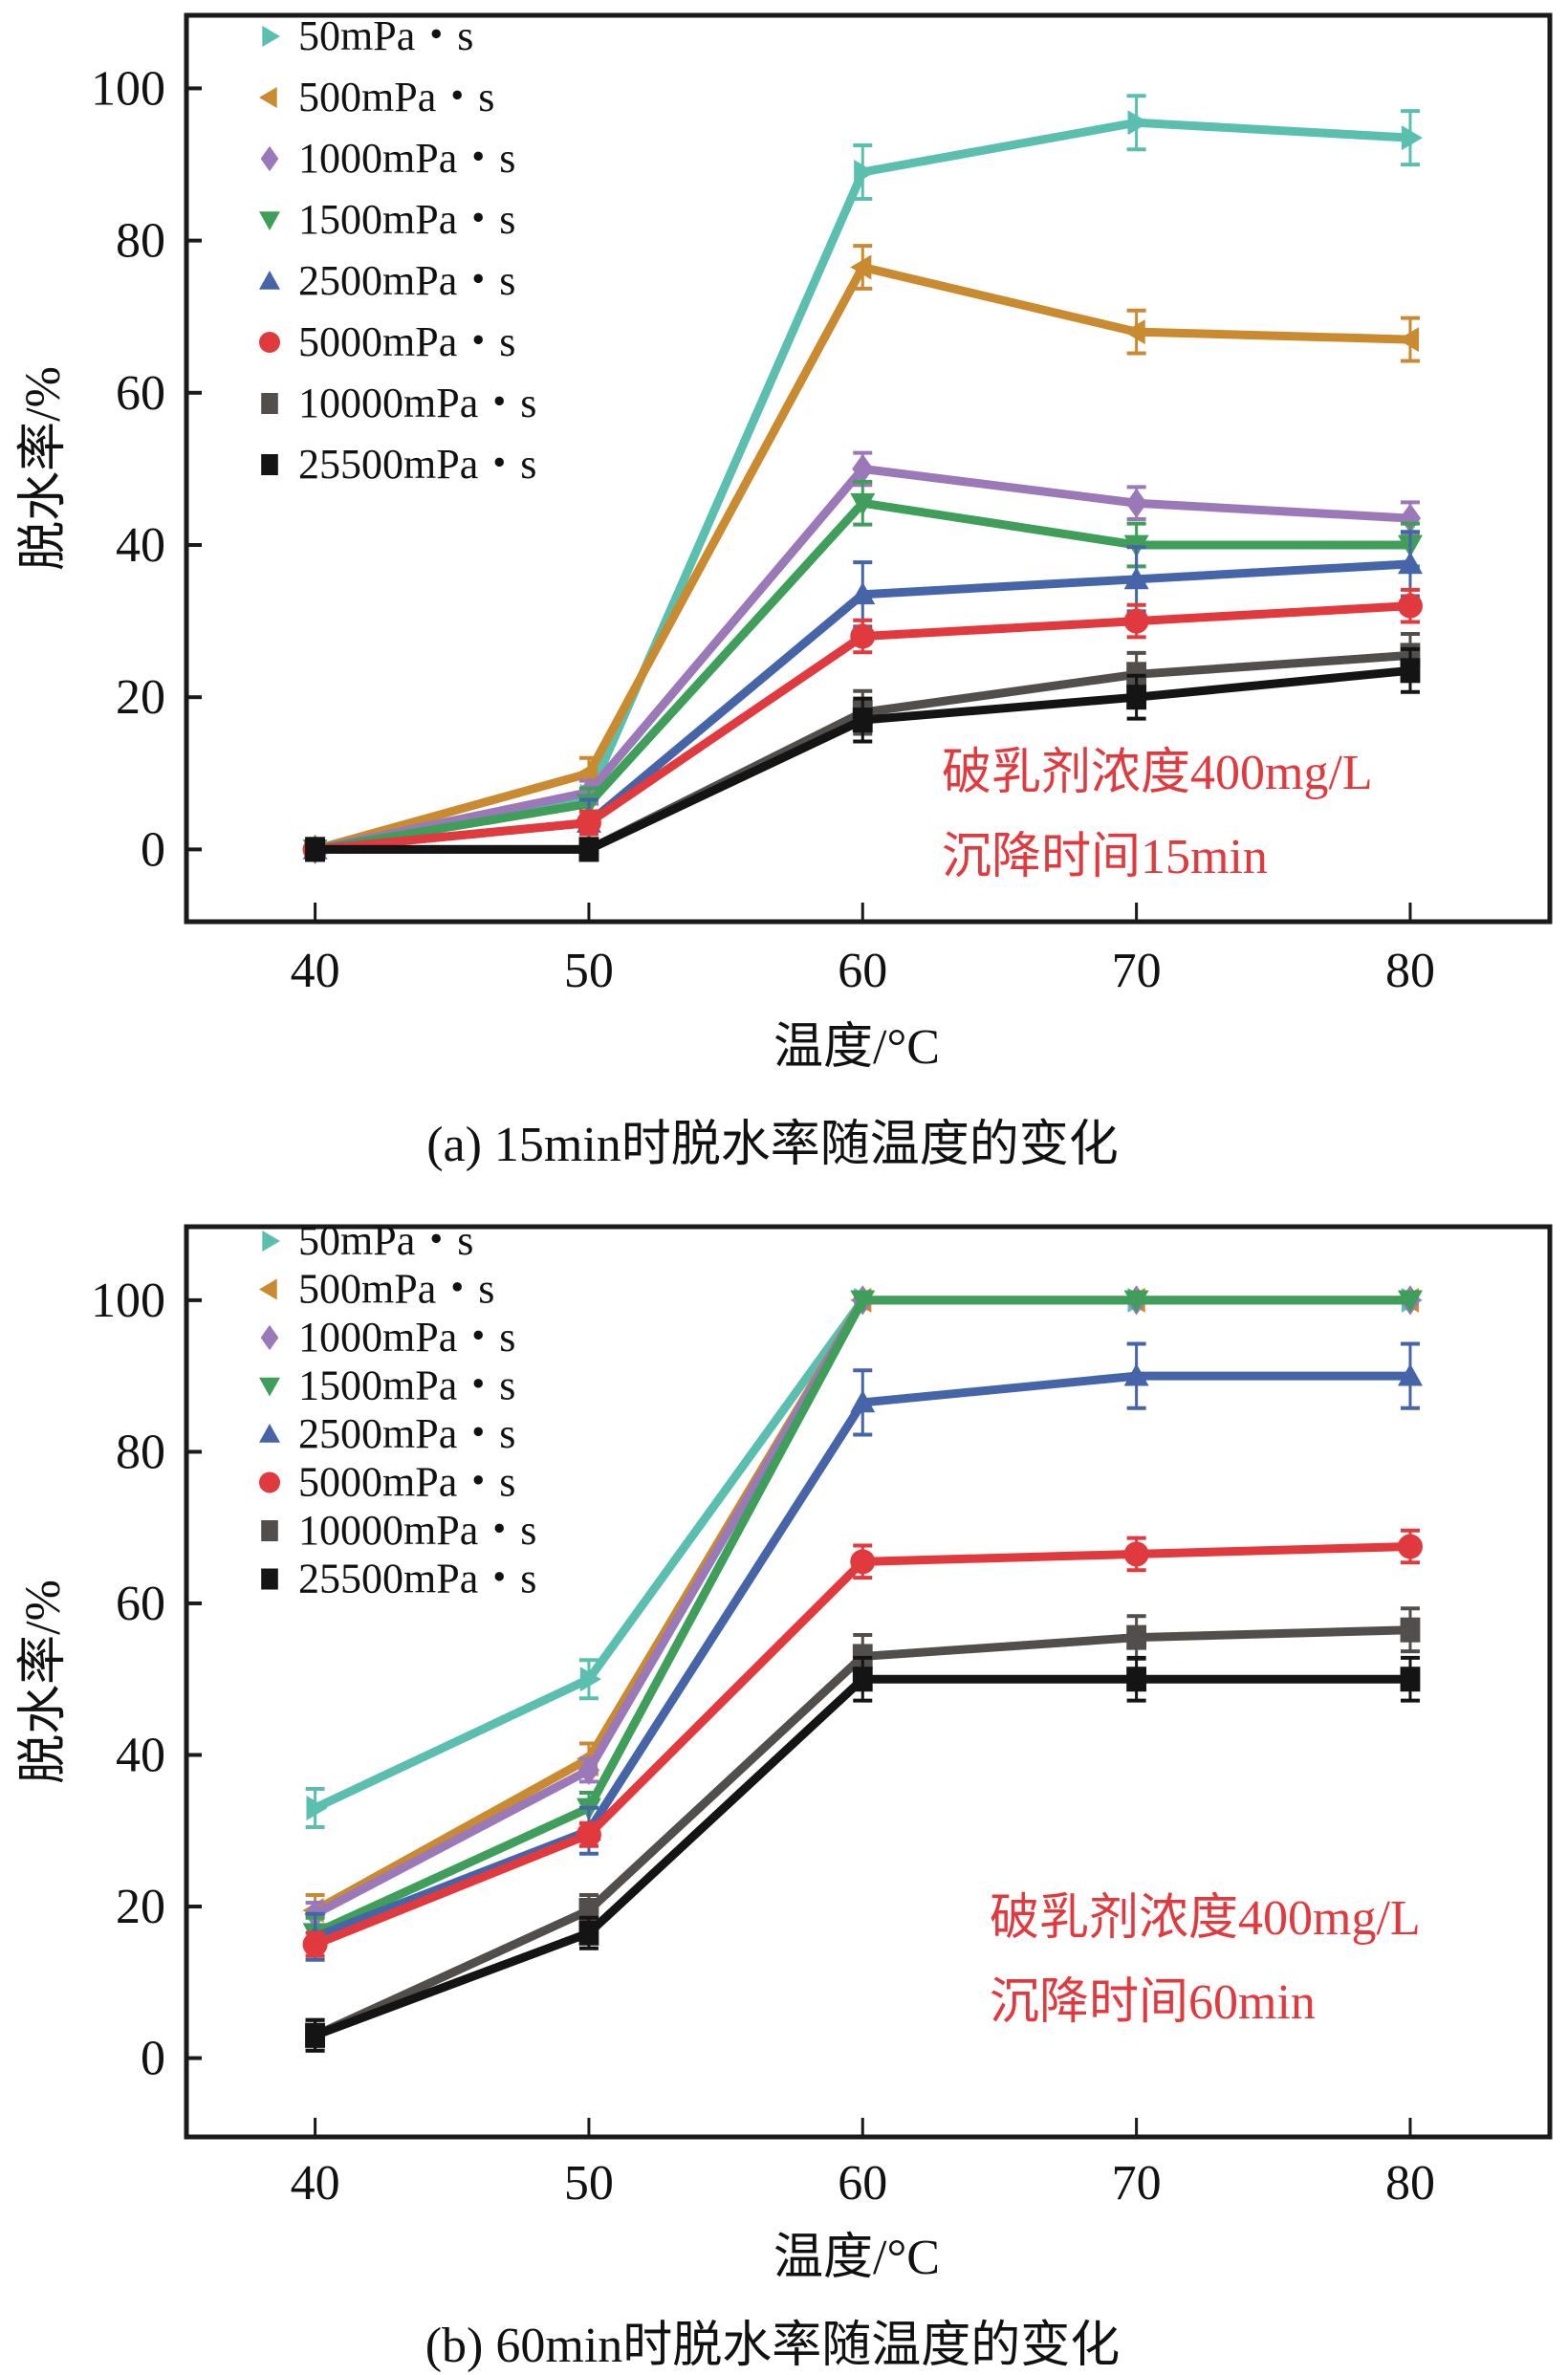 Image resolution: width=1568 pixels, height=2375 pixels. What do you see at coordinates (140, 1755) in the screenshot?
I see `y-tick-label: 40` at bounding box center [140, 1755].